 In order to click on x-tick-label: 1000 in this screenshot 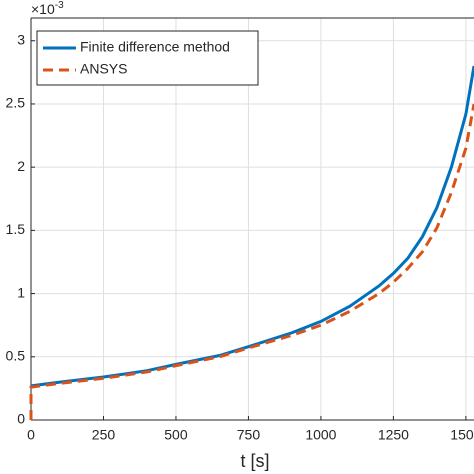, I will do `click(320, 435)`.